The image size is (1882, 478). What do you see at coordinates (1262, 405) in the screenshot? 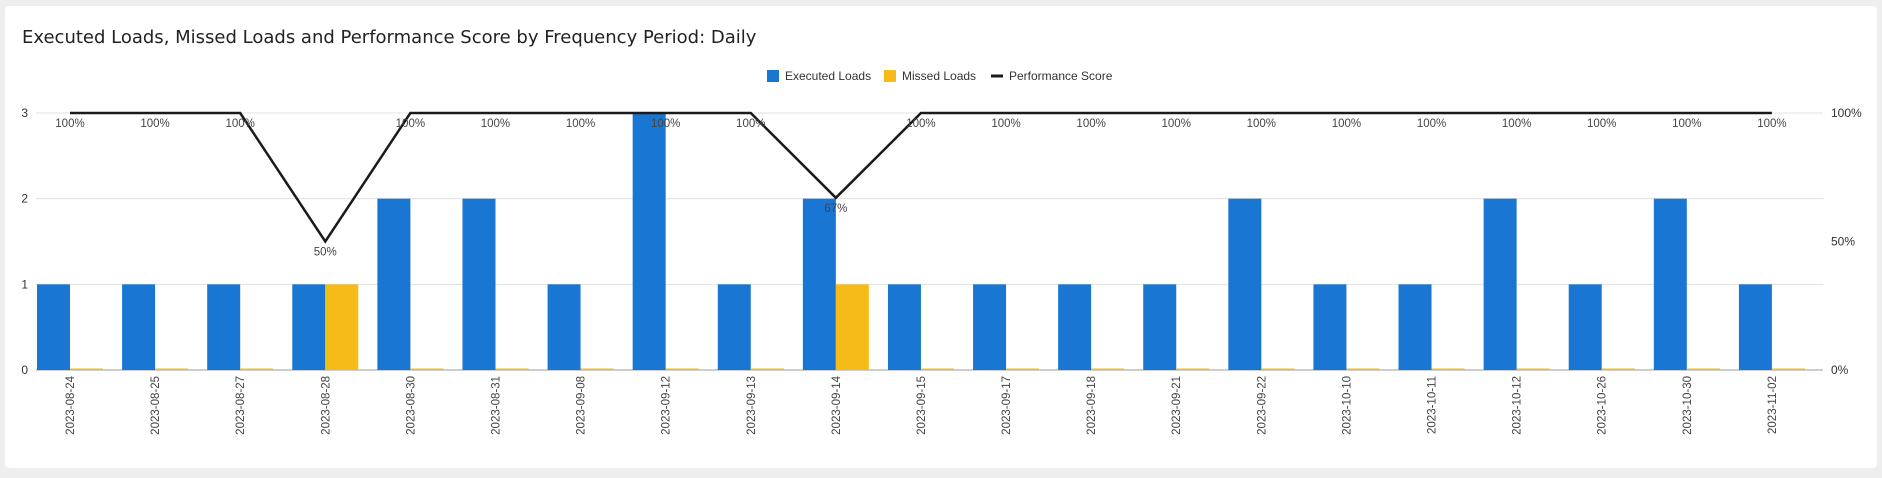
I see `x-tick-label: 2023-09-22` at bounding box center [1262, 405].